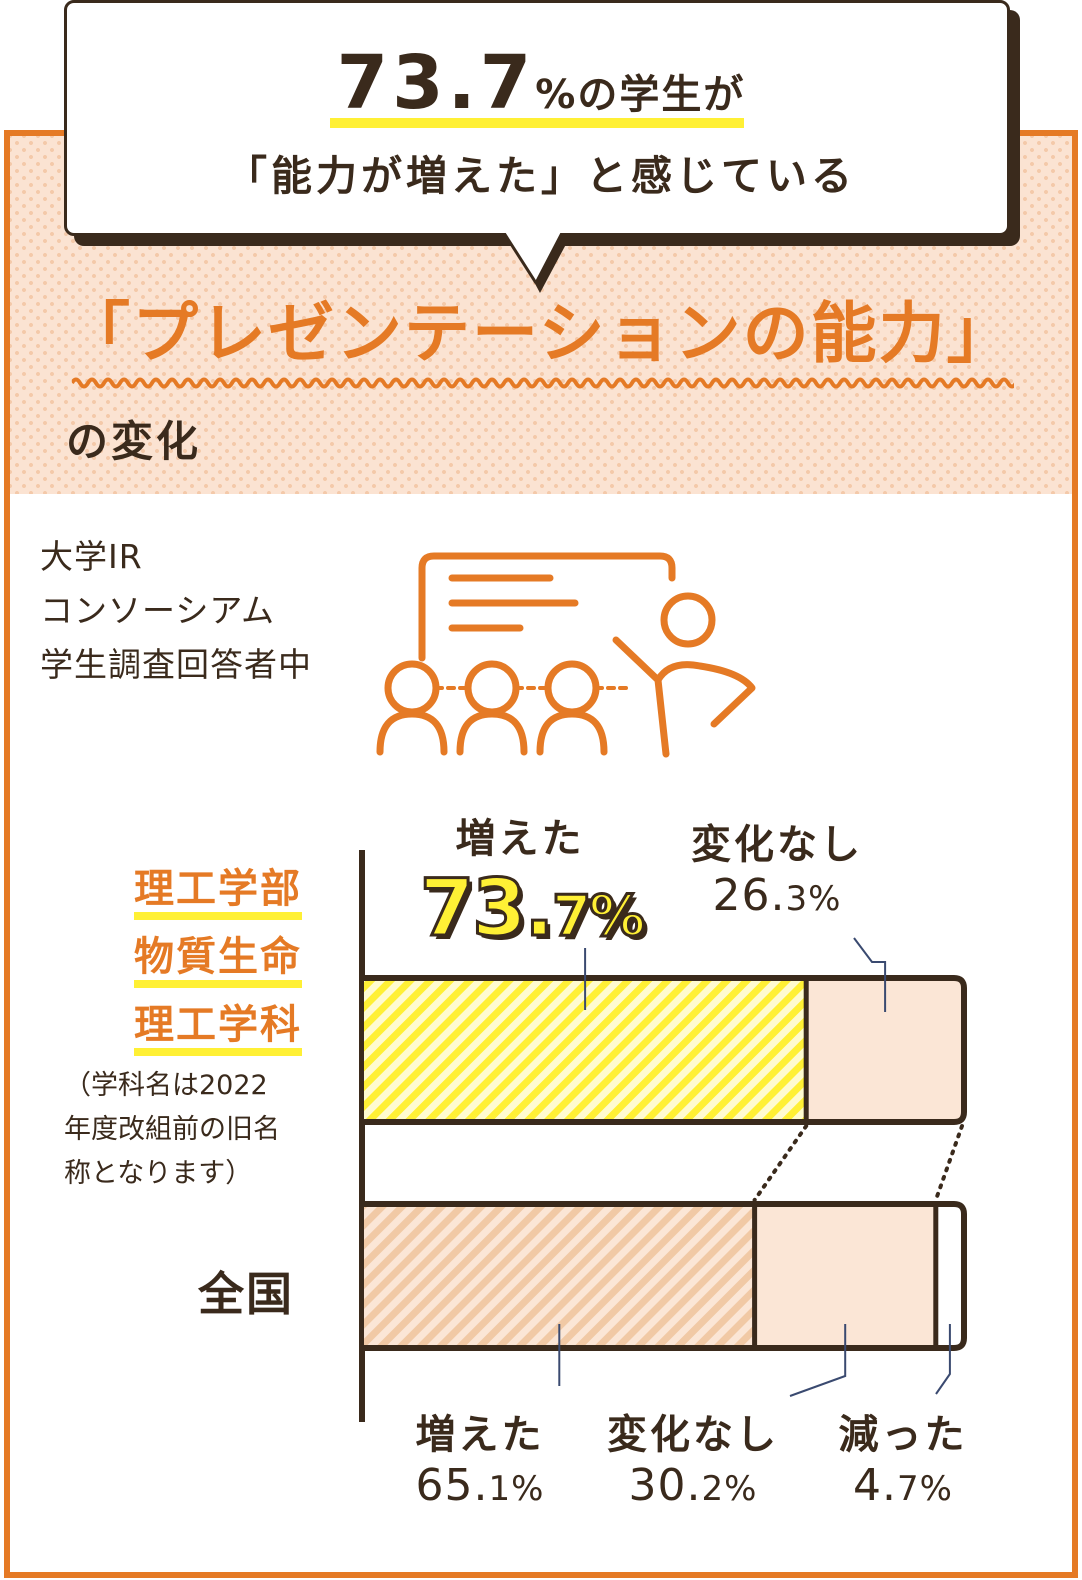  What do you see at coordinates (749, 895) in the screenshot?
I see `label-top-no-change-value-int: 26.` at bounding box center [749, 895].